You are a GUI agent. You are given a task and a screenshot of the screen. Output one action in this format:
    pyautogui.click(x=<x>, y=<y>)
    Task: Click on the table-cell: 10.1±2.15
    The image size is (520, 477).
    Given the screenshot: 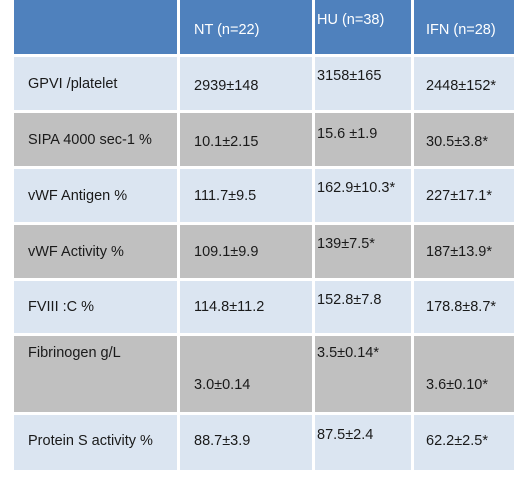 What is the action you would take?
    pyautogui.click(x=226, y=142)
    